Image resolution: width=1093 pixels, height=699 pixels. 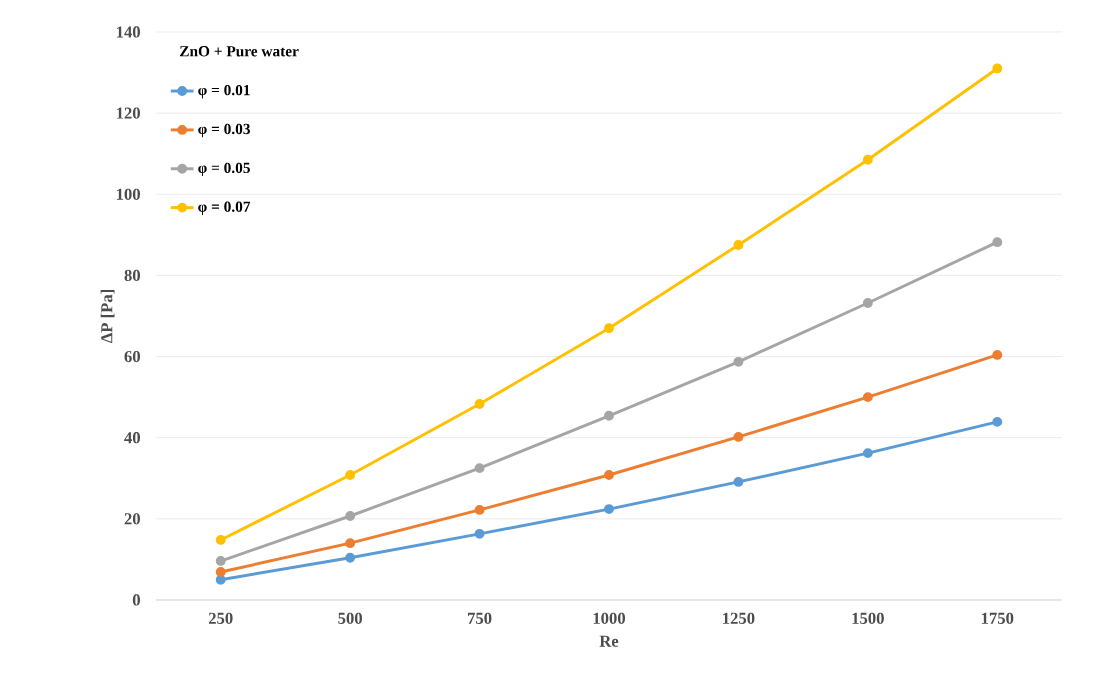 I want to click on y-tick-label: 20, so click(x=132, y=519).